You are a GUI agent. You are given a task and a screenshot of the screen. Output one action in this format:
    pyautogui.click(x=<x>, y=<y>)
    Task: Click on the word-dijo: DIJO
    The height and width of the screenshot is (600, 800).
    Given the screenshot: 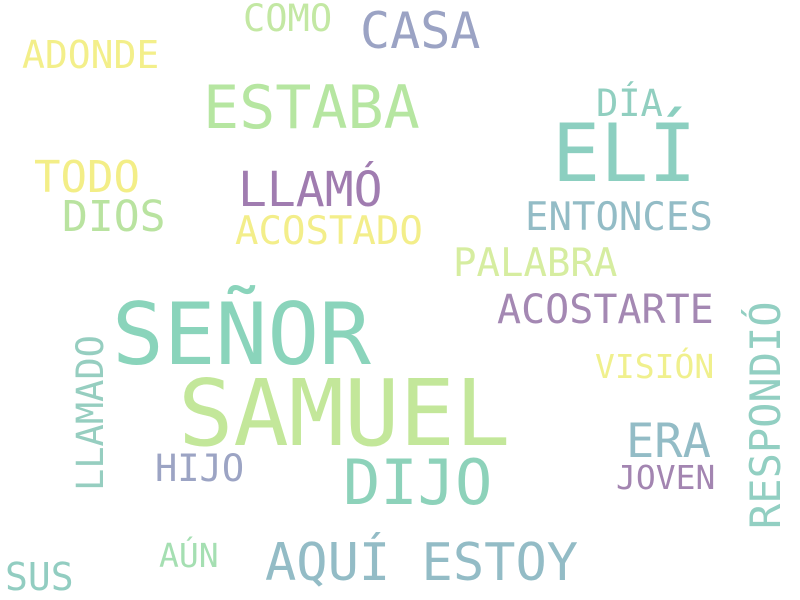 What is the action you would take?
    pyautogui.click(x=418, y=482)
    